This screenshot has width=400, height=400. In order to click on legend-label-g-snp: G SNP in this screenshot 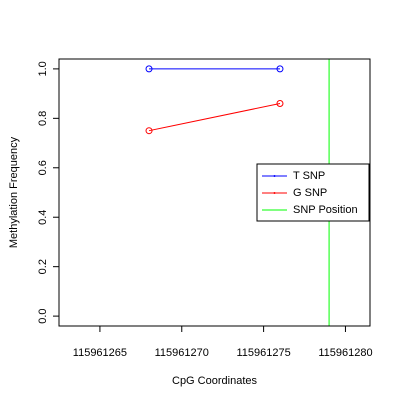, I will do `click(310, 193)`.